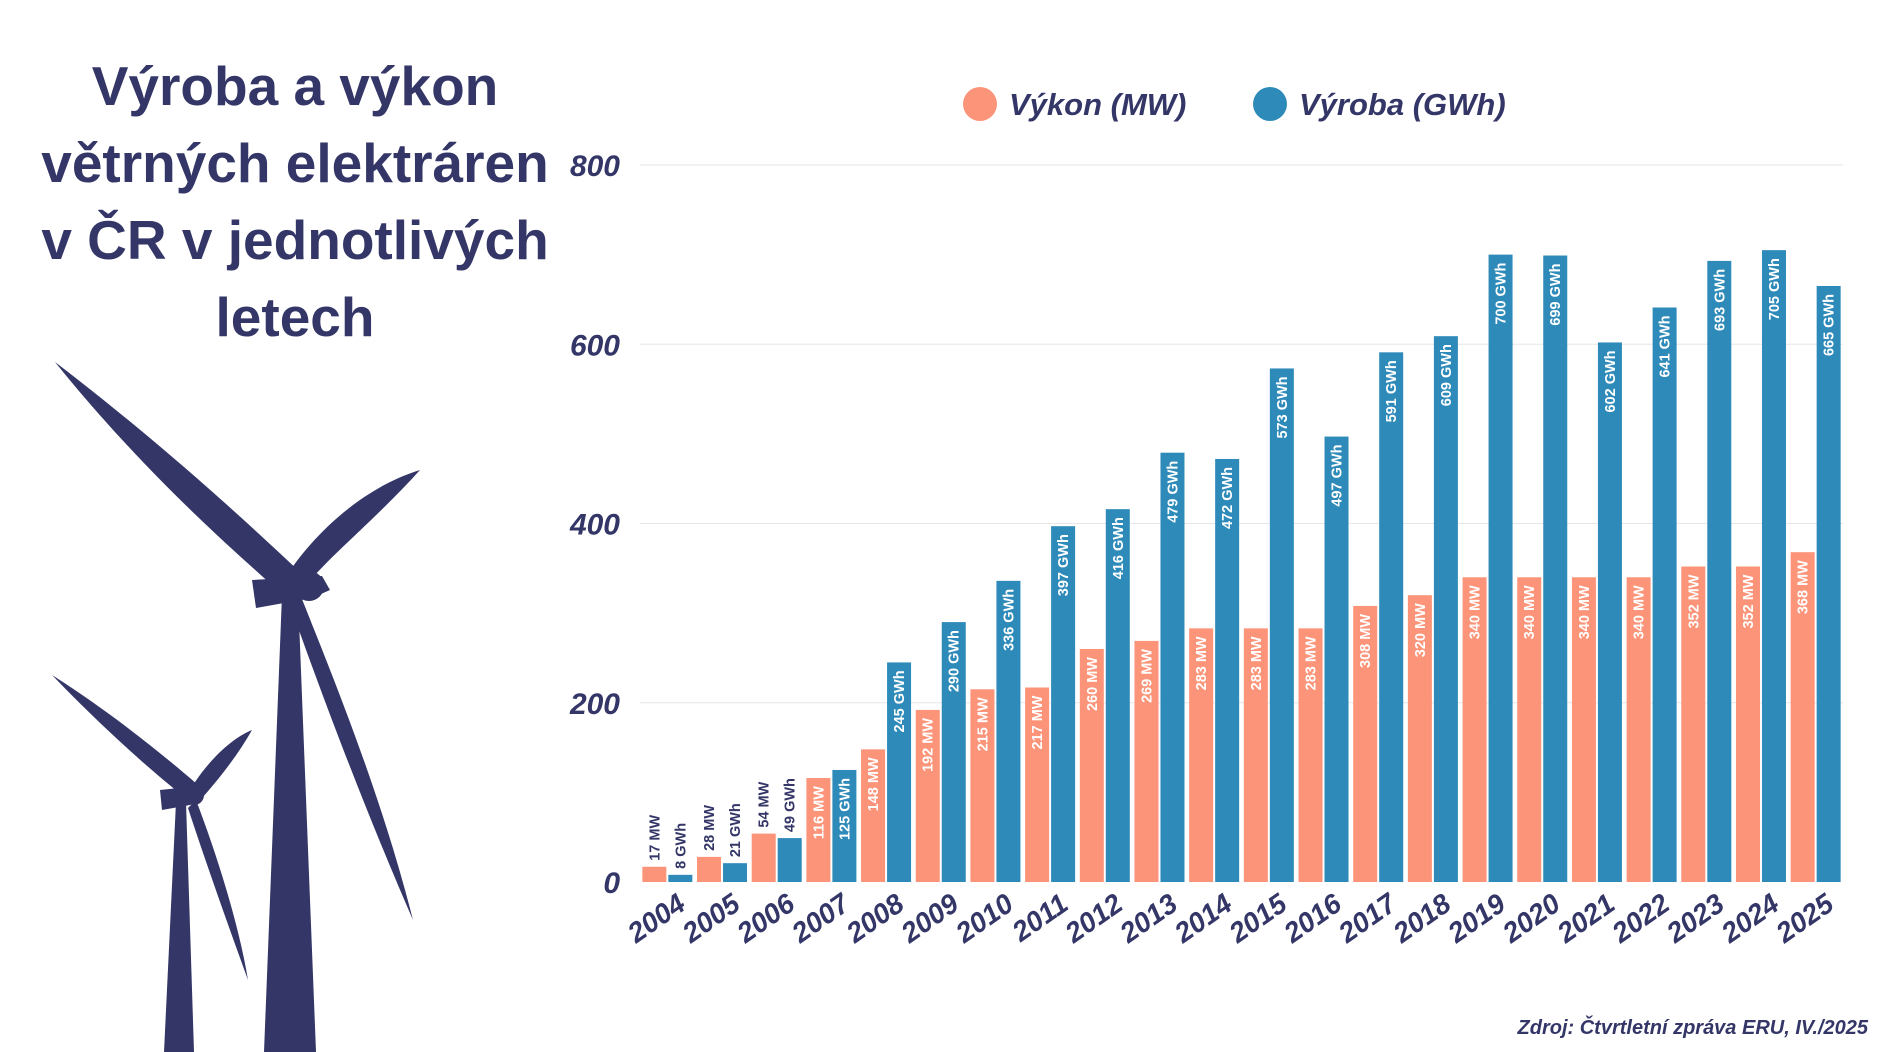  Describe the element at coordinates (611, 883) in the screenshot. I see `y-tick-label: 0` at that location.